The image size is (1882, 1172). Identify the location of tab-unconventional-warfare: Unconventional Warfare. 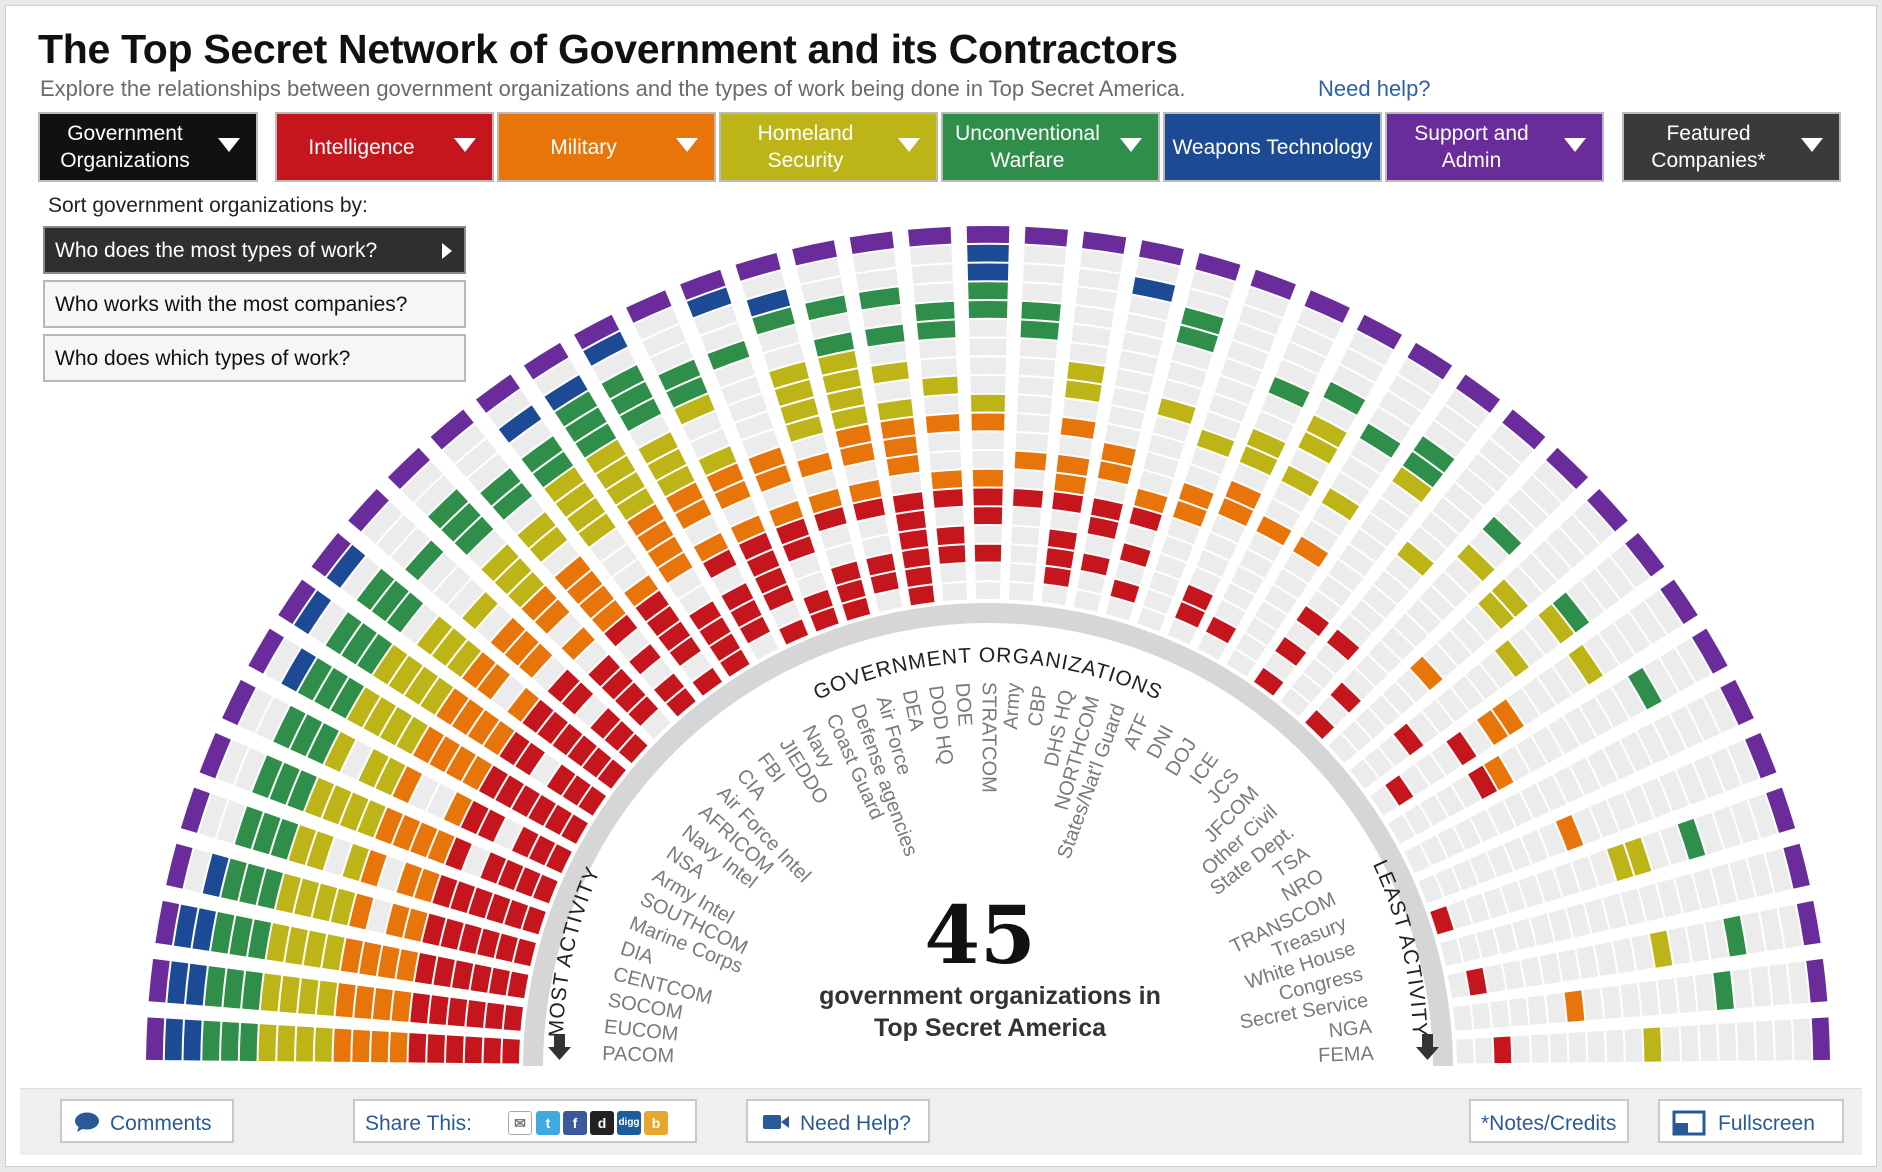
(1050, 147).